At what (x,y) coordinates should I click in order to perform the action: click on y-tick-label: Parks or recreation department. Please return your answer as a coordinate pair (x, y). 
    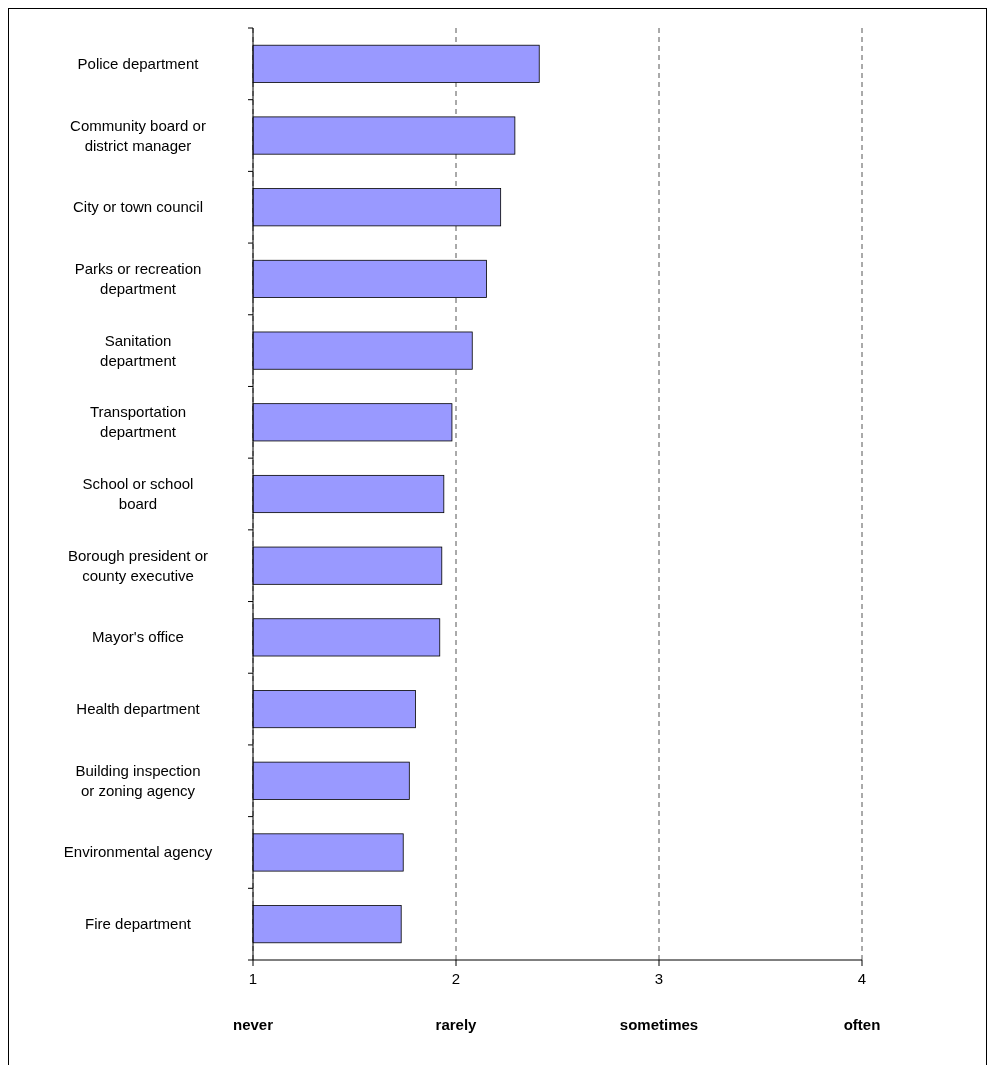
    Looking at the image, I should click on (138, 278).